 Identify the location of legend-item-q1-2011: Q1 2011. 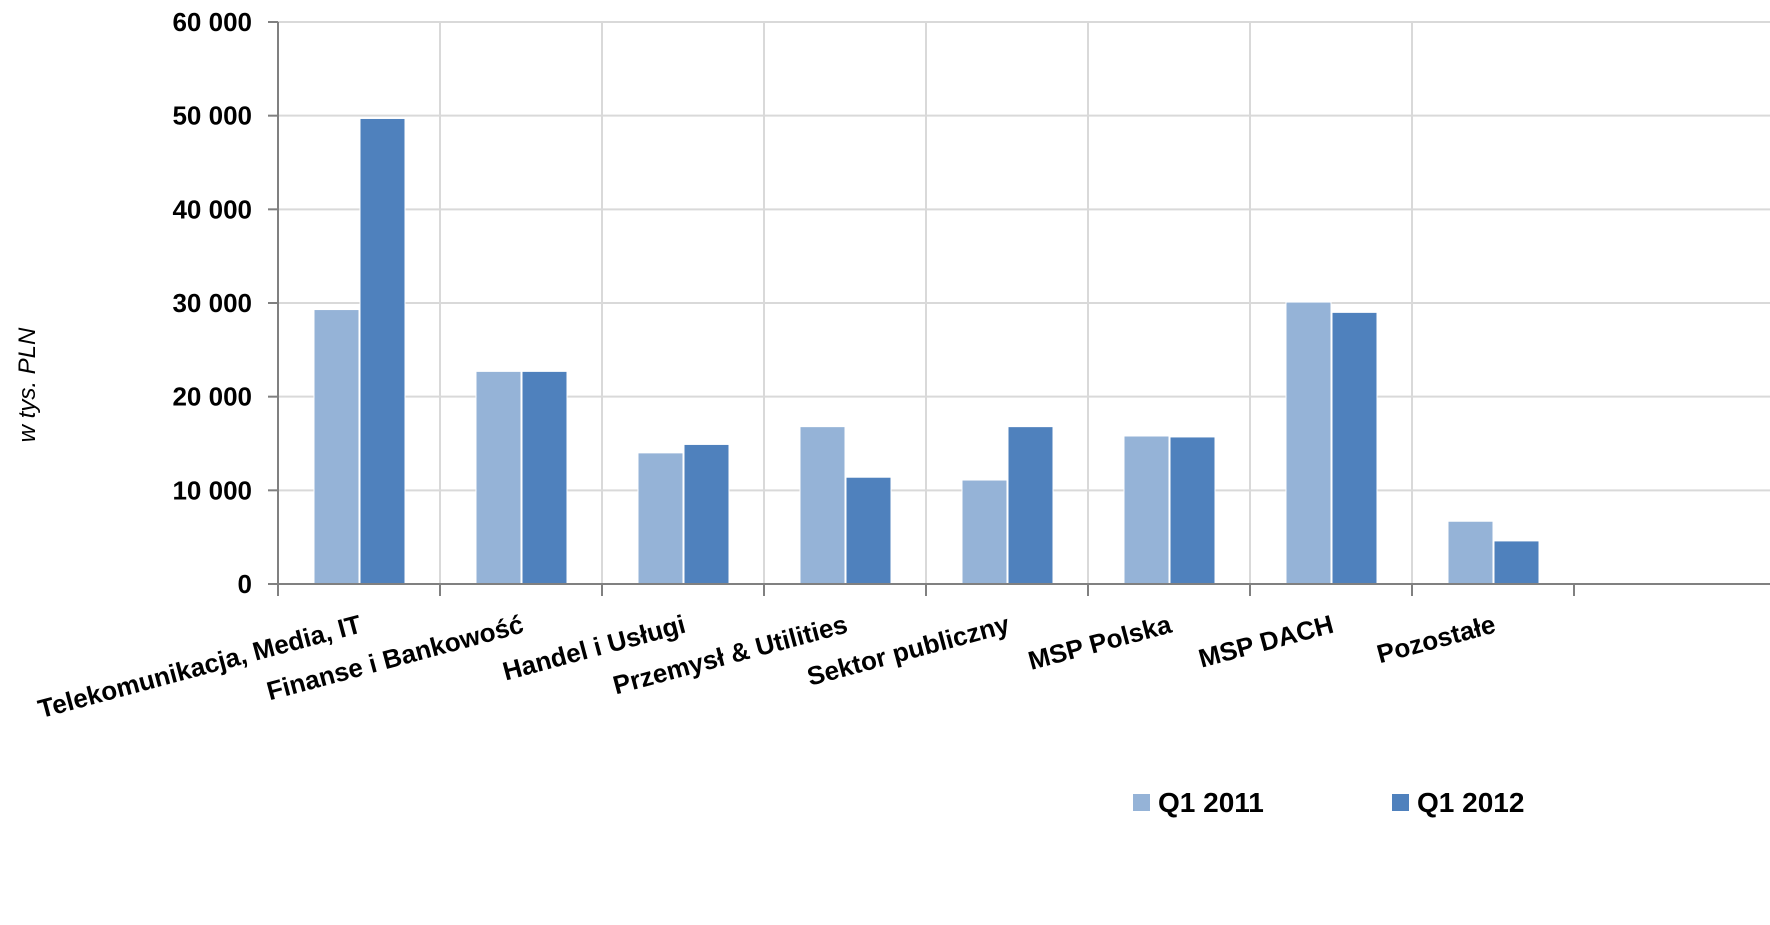
(1198, 802).